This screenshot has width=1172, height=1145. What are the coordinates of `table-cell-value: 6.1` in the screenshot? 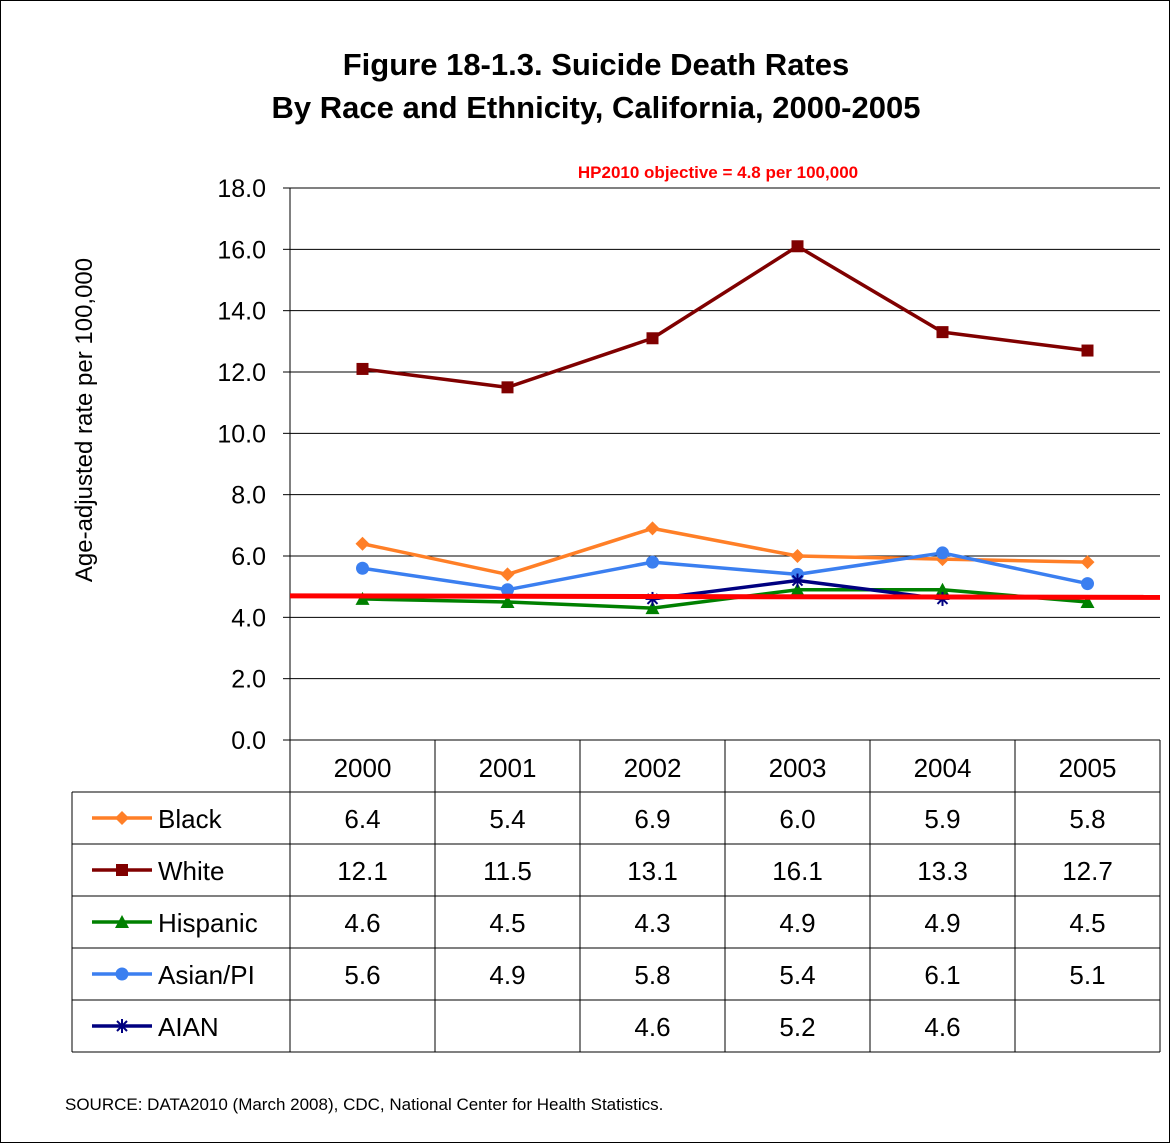 It's located at (942, 975).